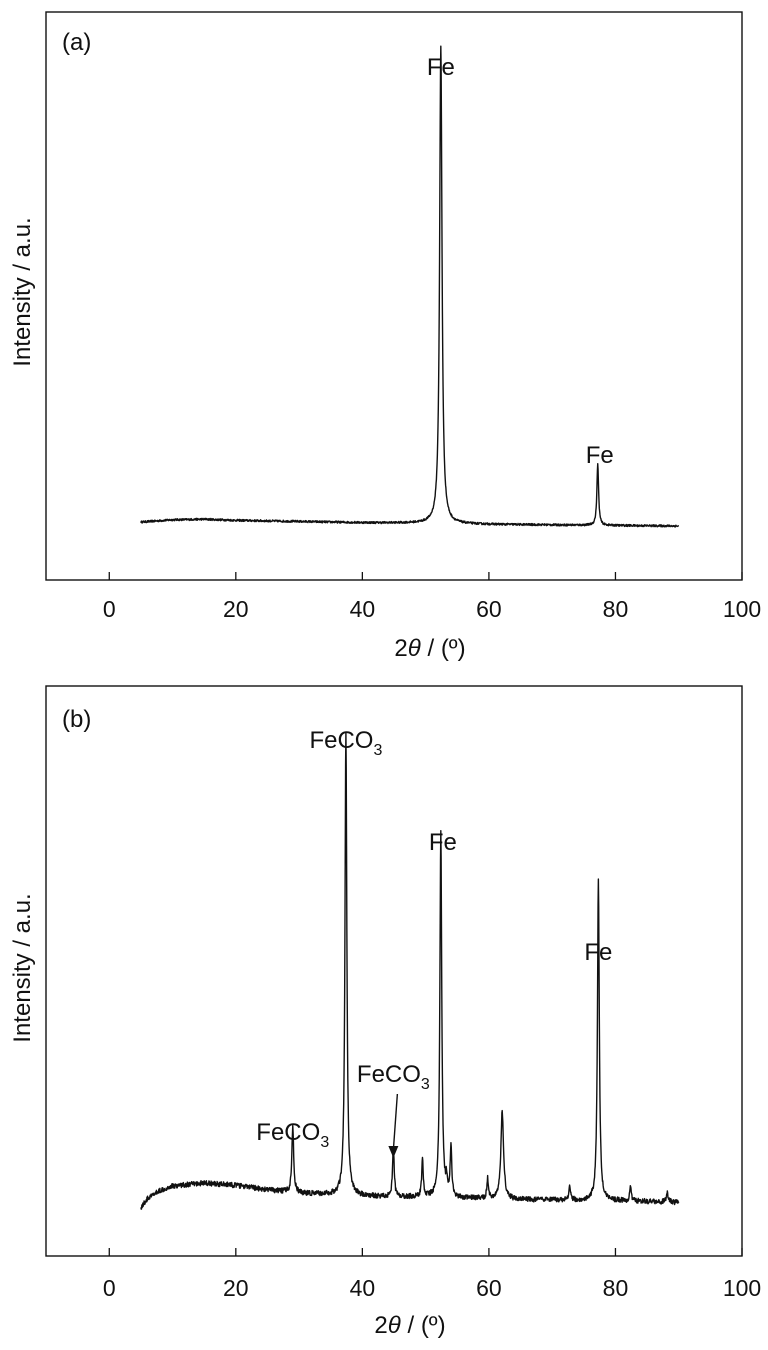 This screenshot has height=1350, width=768. What do you see at coordinates (22, 291) in the screenshot?
I see `y-axis-title-a: Intensity / a.u.` at bounding box center [22, 291].